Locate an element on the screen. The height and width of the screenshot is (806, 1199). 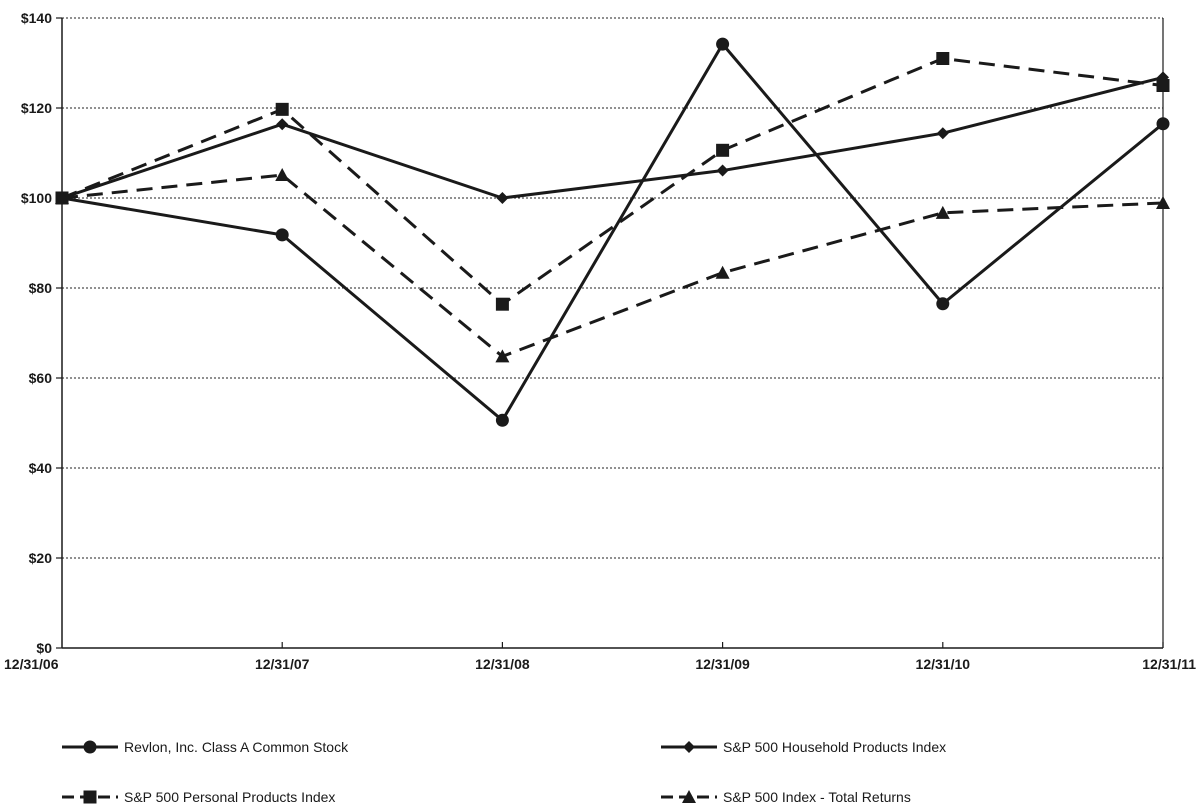
y-tick-label: $40 is located at coordinates (41, 468).